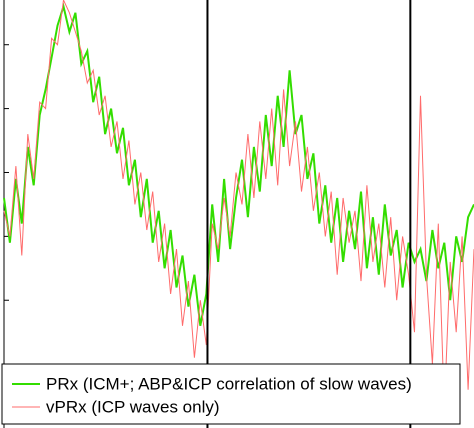 This screenshot has height=428, width=474. What do you see at coordinates (133, 406) in the screenshot?
I see `legend-label: vPRx (ICP waves only)` at bounding box center [133, 406].